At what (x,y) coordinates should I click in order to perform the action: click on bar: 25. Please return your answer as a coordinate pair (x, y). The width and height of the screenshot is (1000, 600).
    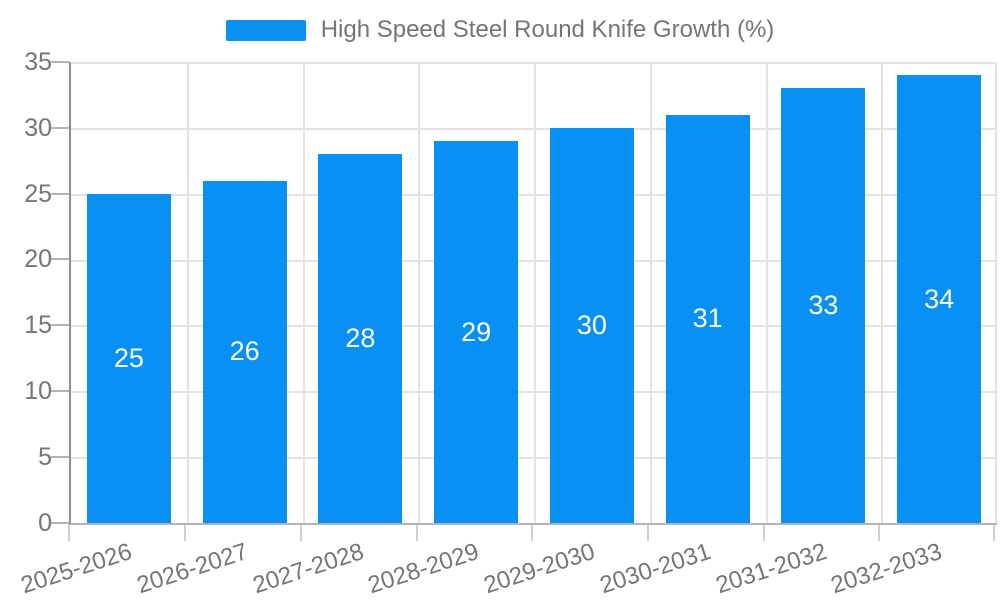
    Looking at the image, I should click on (128, 358).